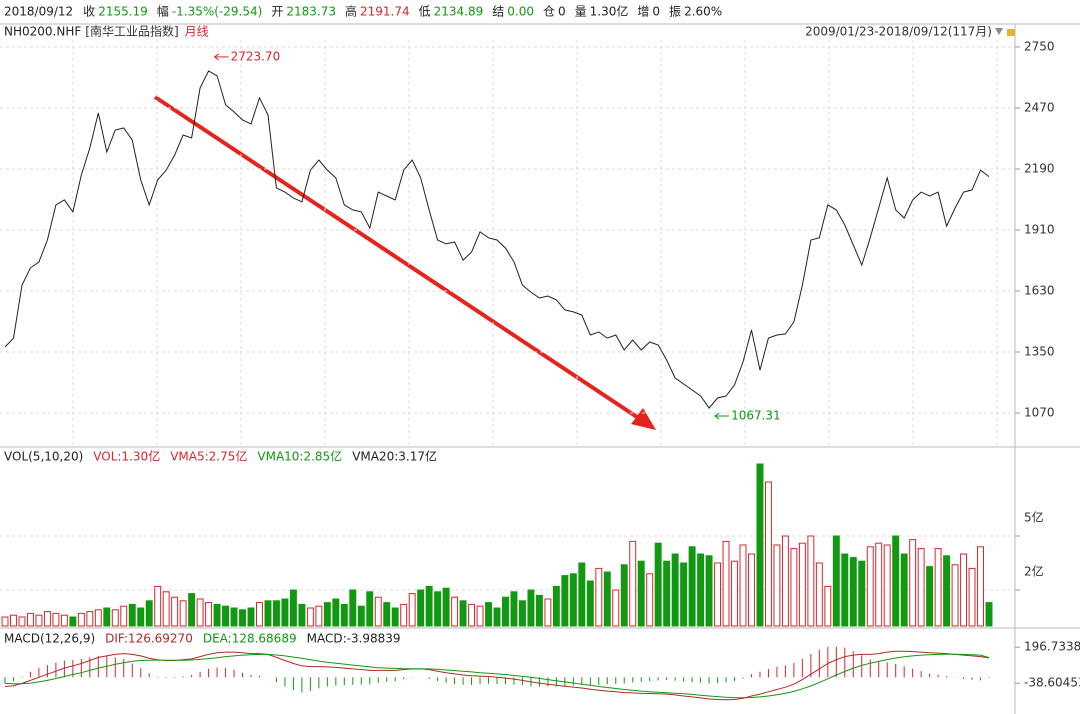 The image size is (1080, 714). What do you see at coordinates (609, 11) in the screenshot?
I see `field-value: 1.30亿` at bounding box center [609, 11].